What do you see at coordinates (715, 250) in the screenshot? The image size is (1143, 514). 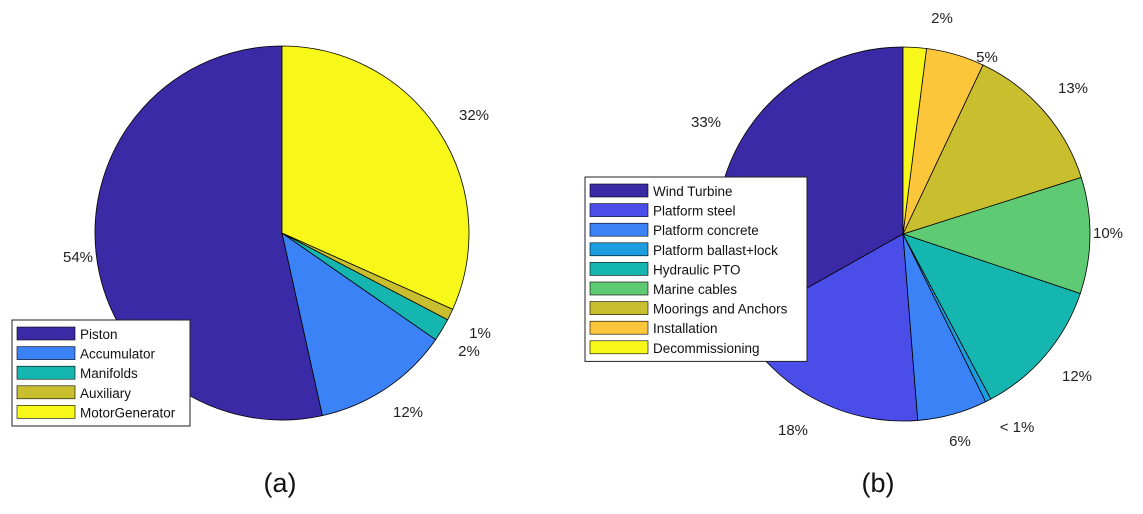 I see `legend-entry: Platform ballast+lock` at bounding box center [715, 250].